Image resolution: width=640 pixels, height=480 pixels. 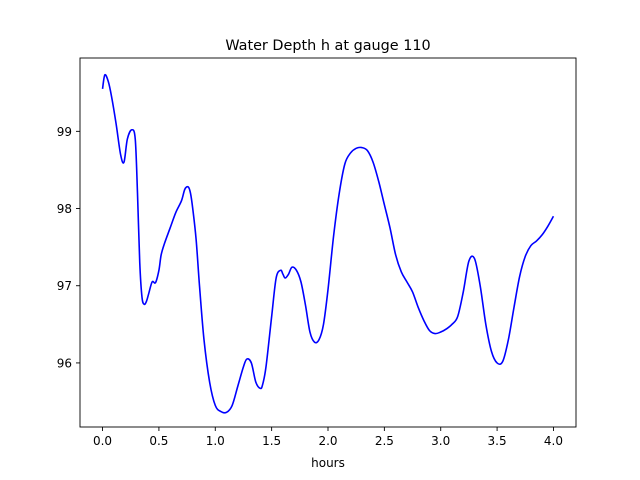 I want to click on y-tick-label: 97, so click(x=64, y=286).